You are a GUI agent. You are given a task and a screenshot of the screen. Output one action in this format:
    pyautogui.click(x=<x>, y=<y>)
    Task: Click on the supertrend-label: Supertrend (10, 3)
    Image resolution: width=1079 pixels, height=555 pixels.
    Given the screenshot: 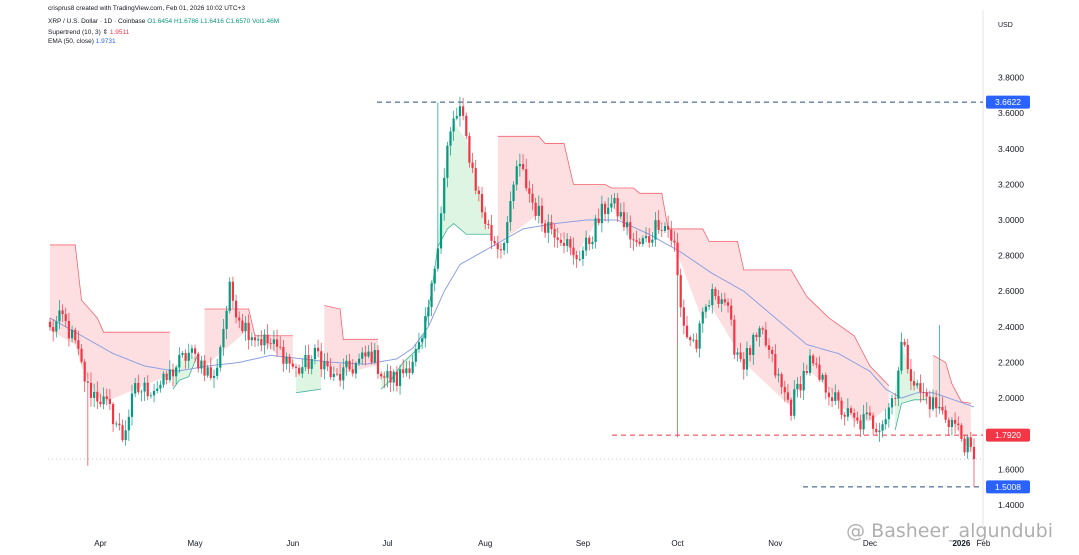 What is the action you would take?
    pyautogui.click(x=74, y=32)
    